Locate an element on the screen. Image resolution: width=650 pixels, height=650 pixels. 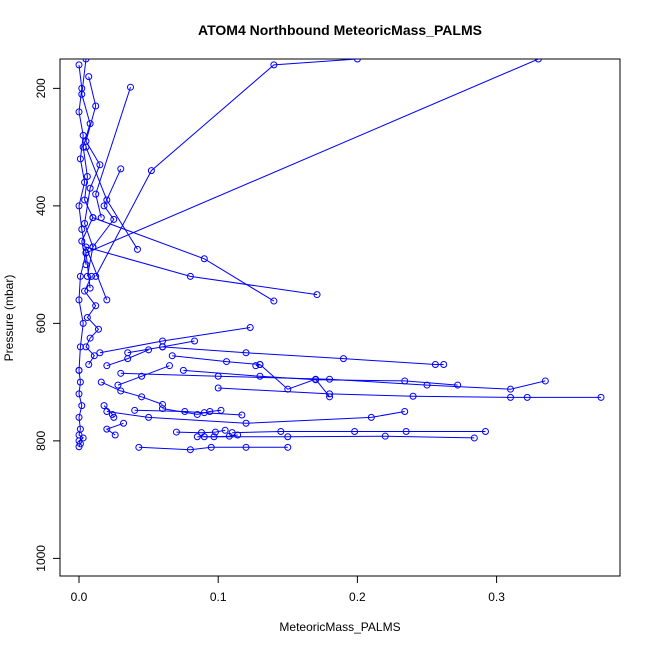
x-tick-label: 0.2 is located at coordinates (357, 597).